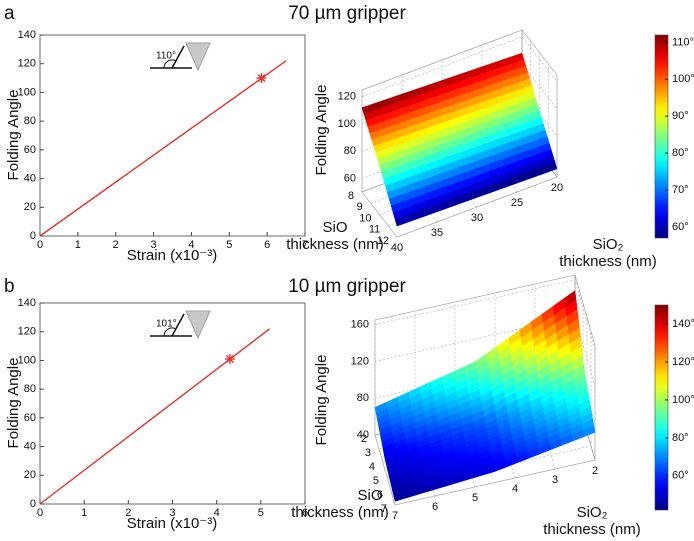 The height and width of the screenshot is (541, 694). Describe the element at coordinates (683, 324) in the screenshot. I see `colorbar-tick-label: 140°` at that location.